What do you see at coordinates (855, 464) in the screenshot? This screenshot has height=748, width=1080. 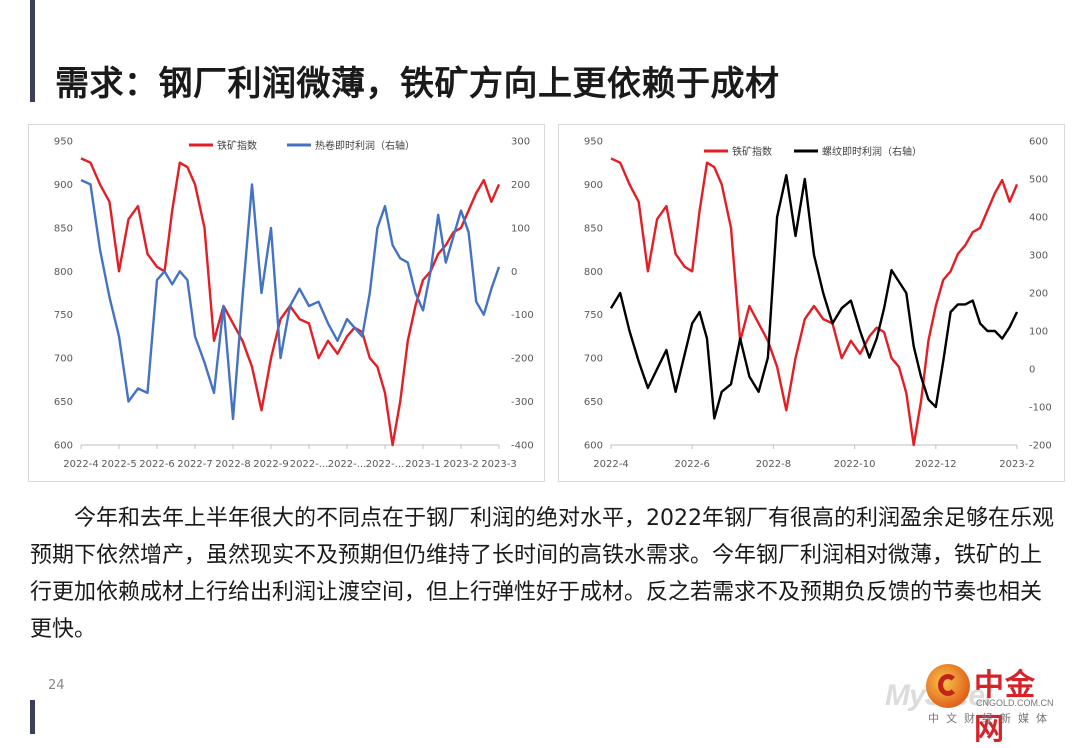 I see `x-tick-label: 2022-10` at bounding box center [855, 464].